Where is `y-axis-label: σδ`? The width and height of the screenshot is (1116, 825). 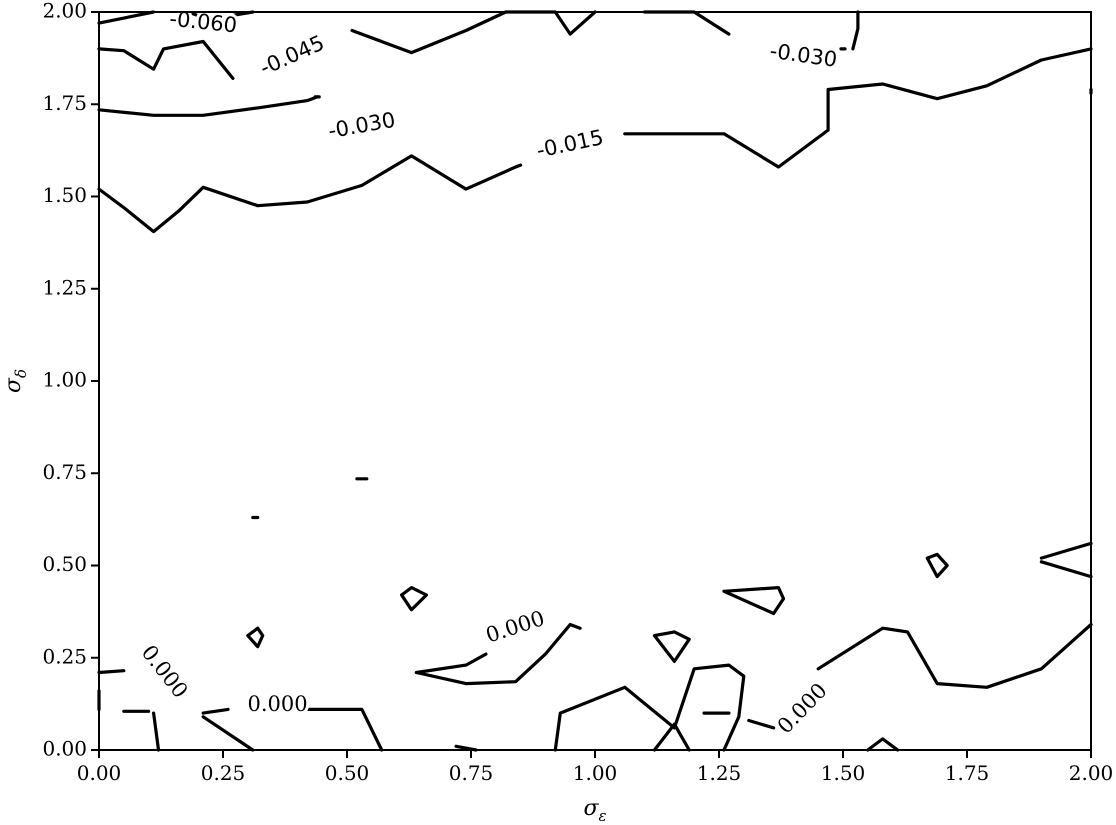
y-axis-label: σδ is located at coordinates (15, 381).